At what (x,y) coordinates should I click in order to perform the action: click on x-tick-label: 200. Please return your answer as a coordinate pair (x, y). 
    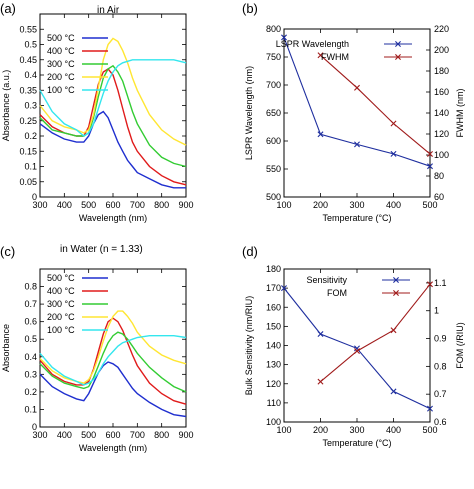
    Looking at the image, I should click on (320, 430).